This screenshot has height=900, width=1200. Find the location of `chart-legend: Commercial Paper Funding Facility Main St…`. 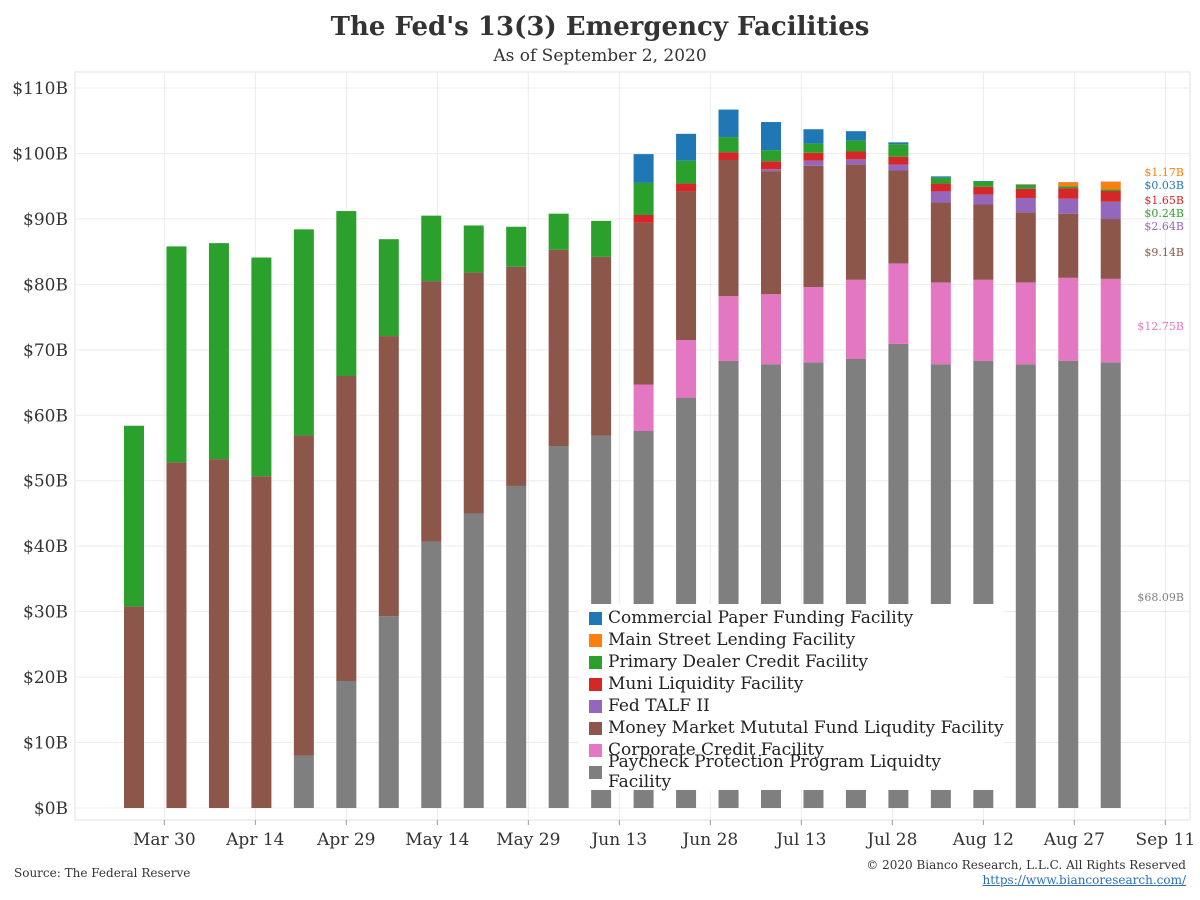

chart-legend: Commercial Paper Funding Facility Main St… is located at coordinates (791, 698).